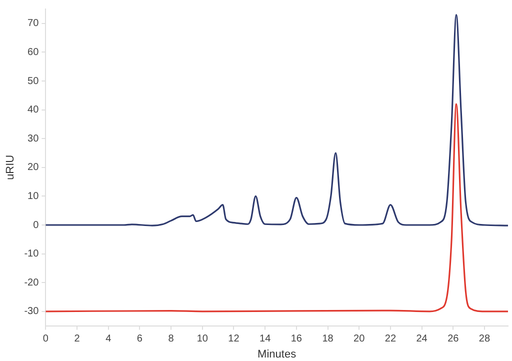 The height and width of the screenshot is (361, 512). Describe the element at coordinates (454, 339) in the screenshot. I see `x-tick-label: 26` at that location.